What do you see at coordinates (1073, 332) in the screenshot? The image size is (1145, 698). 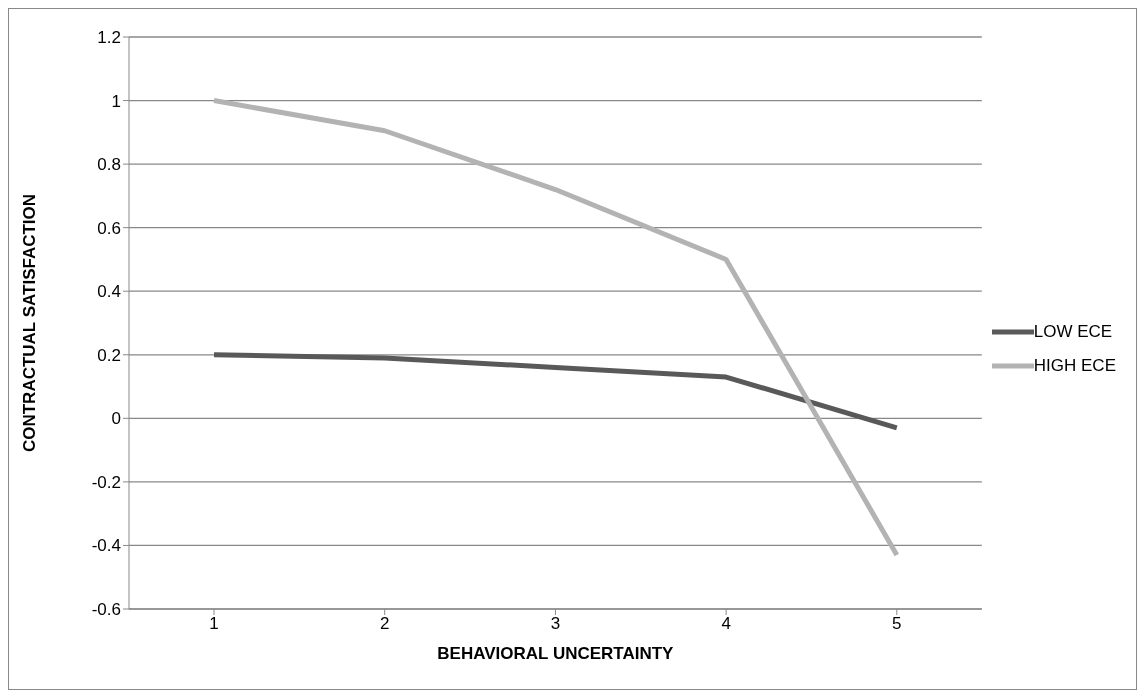 I see `legend-label: LOW ECE` at bounding box center [1073, 332].